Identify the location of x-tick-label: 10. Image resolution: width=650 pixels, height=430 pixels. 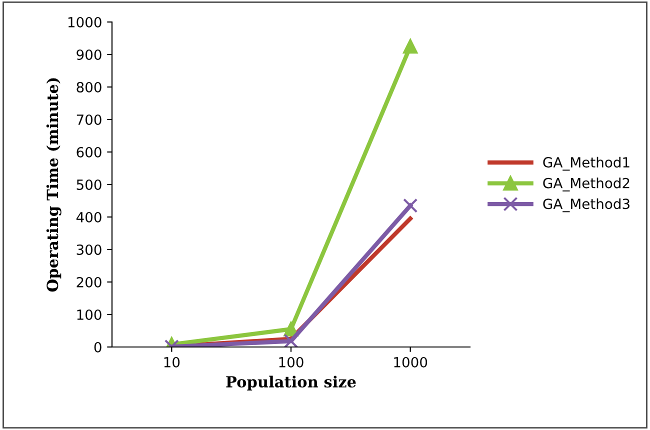
(172, 362).